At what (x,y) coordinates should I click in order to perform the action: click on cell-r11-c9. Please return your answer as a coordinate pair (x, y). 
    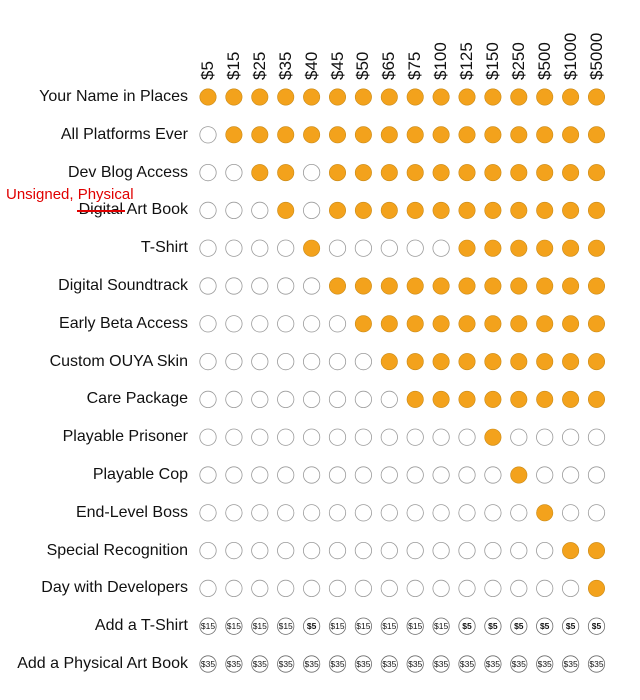
    Looking at the image, I should click on (441, 513).